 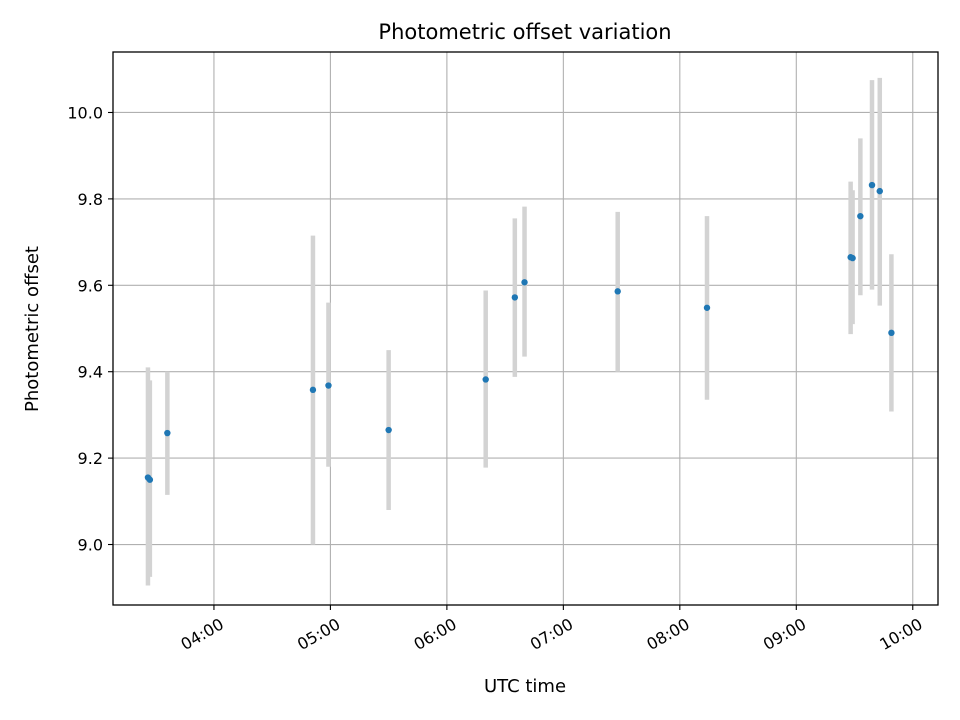 I want to click on x-axis-title: UTC time, so click(x=525, y=686).